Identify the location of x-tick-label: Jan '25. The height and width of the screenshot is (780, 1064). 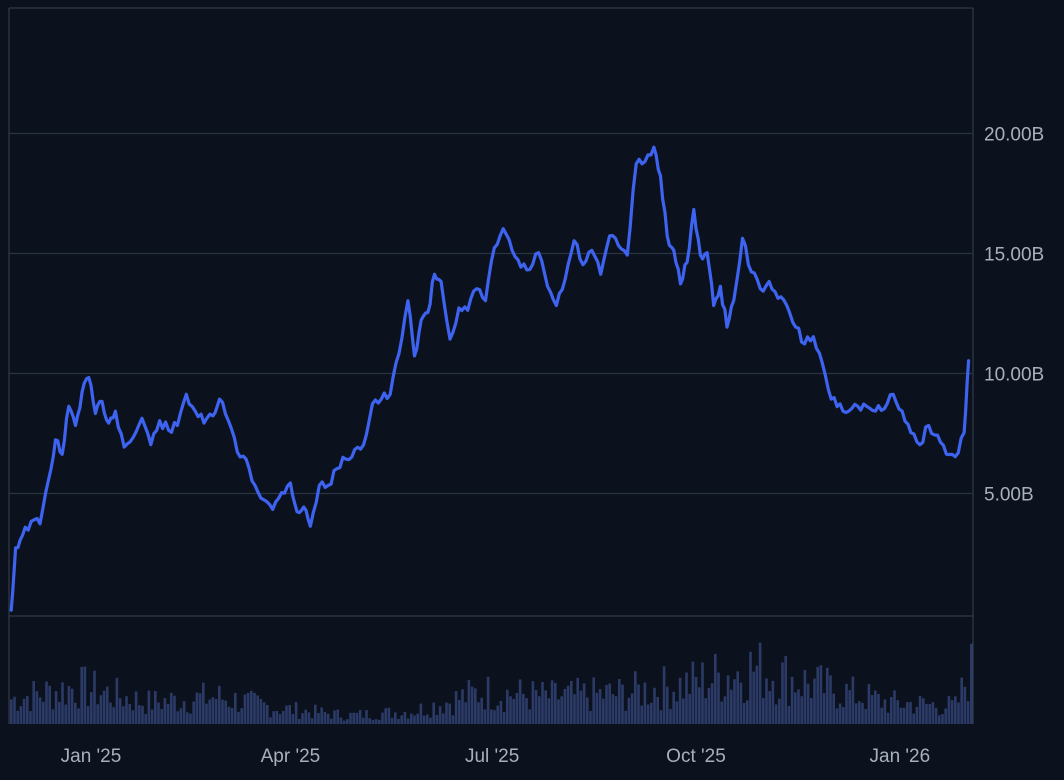
(91, 756).